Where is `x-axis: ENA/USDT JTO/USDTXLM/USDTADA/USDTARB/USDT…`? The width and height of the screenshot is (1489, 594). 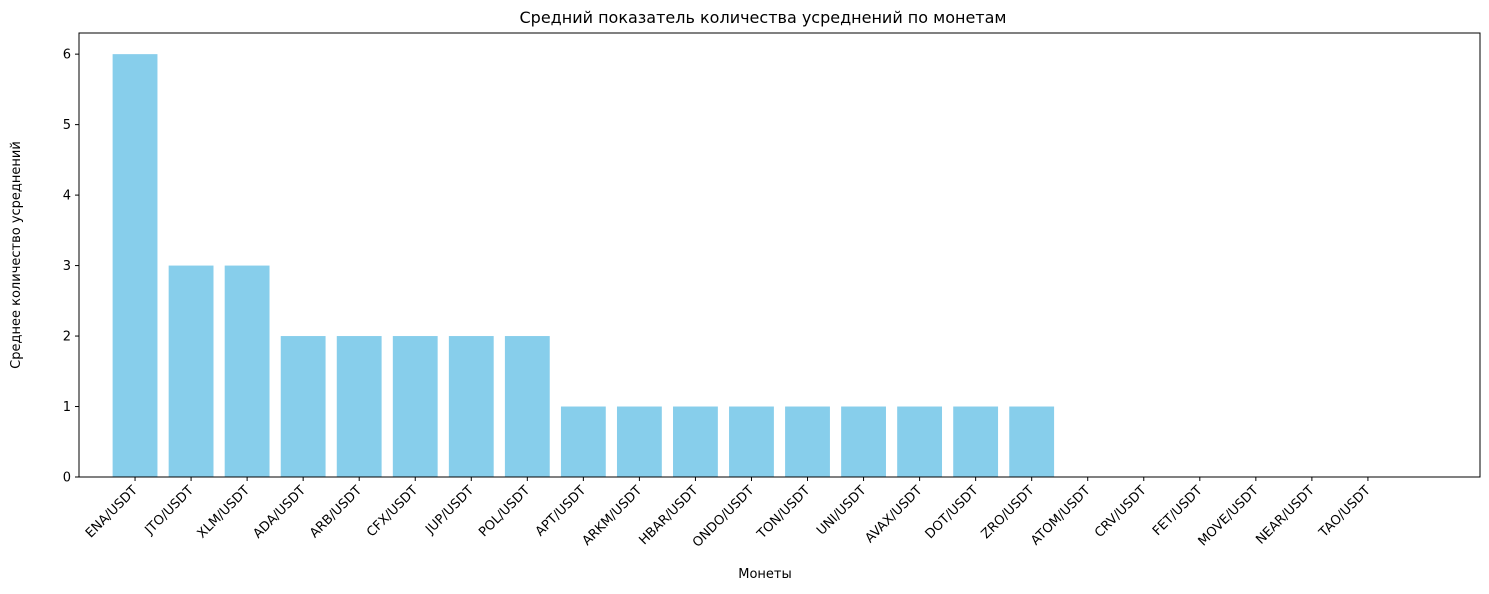
x-axis: ENA/USDT JTO/USDTXLM/USDTADA/USDTARB/USDT… is located at coordinates (728, 514).